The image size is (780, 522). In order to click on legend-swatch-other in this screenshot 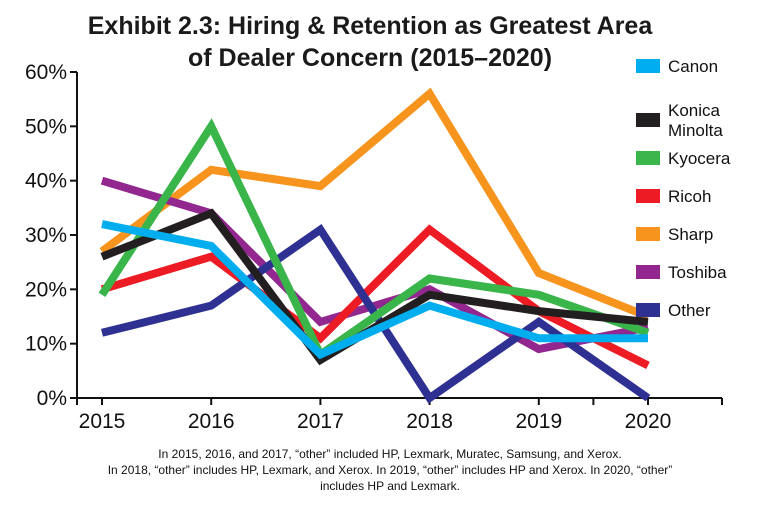, I will do `click(648, 310)`.